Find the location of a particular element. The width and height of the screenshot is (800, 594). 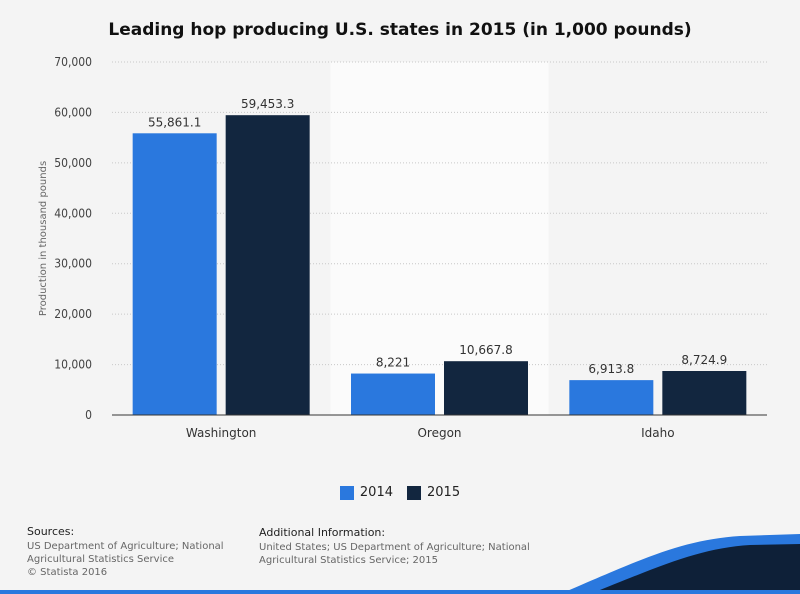

legend-item-2015: 2015 is located at coordinates (433, 492).